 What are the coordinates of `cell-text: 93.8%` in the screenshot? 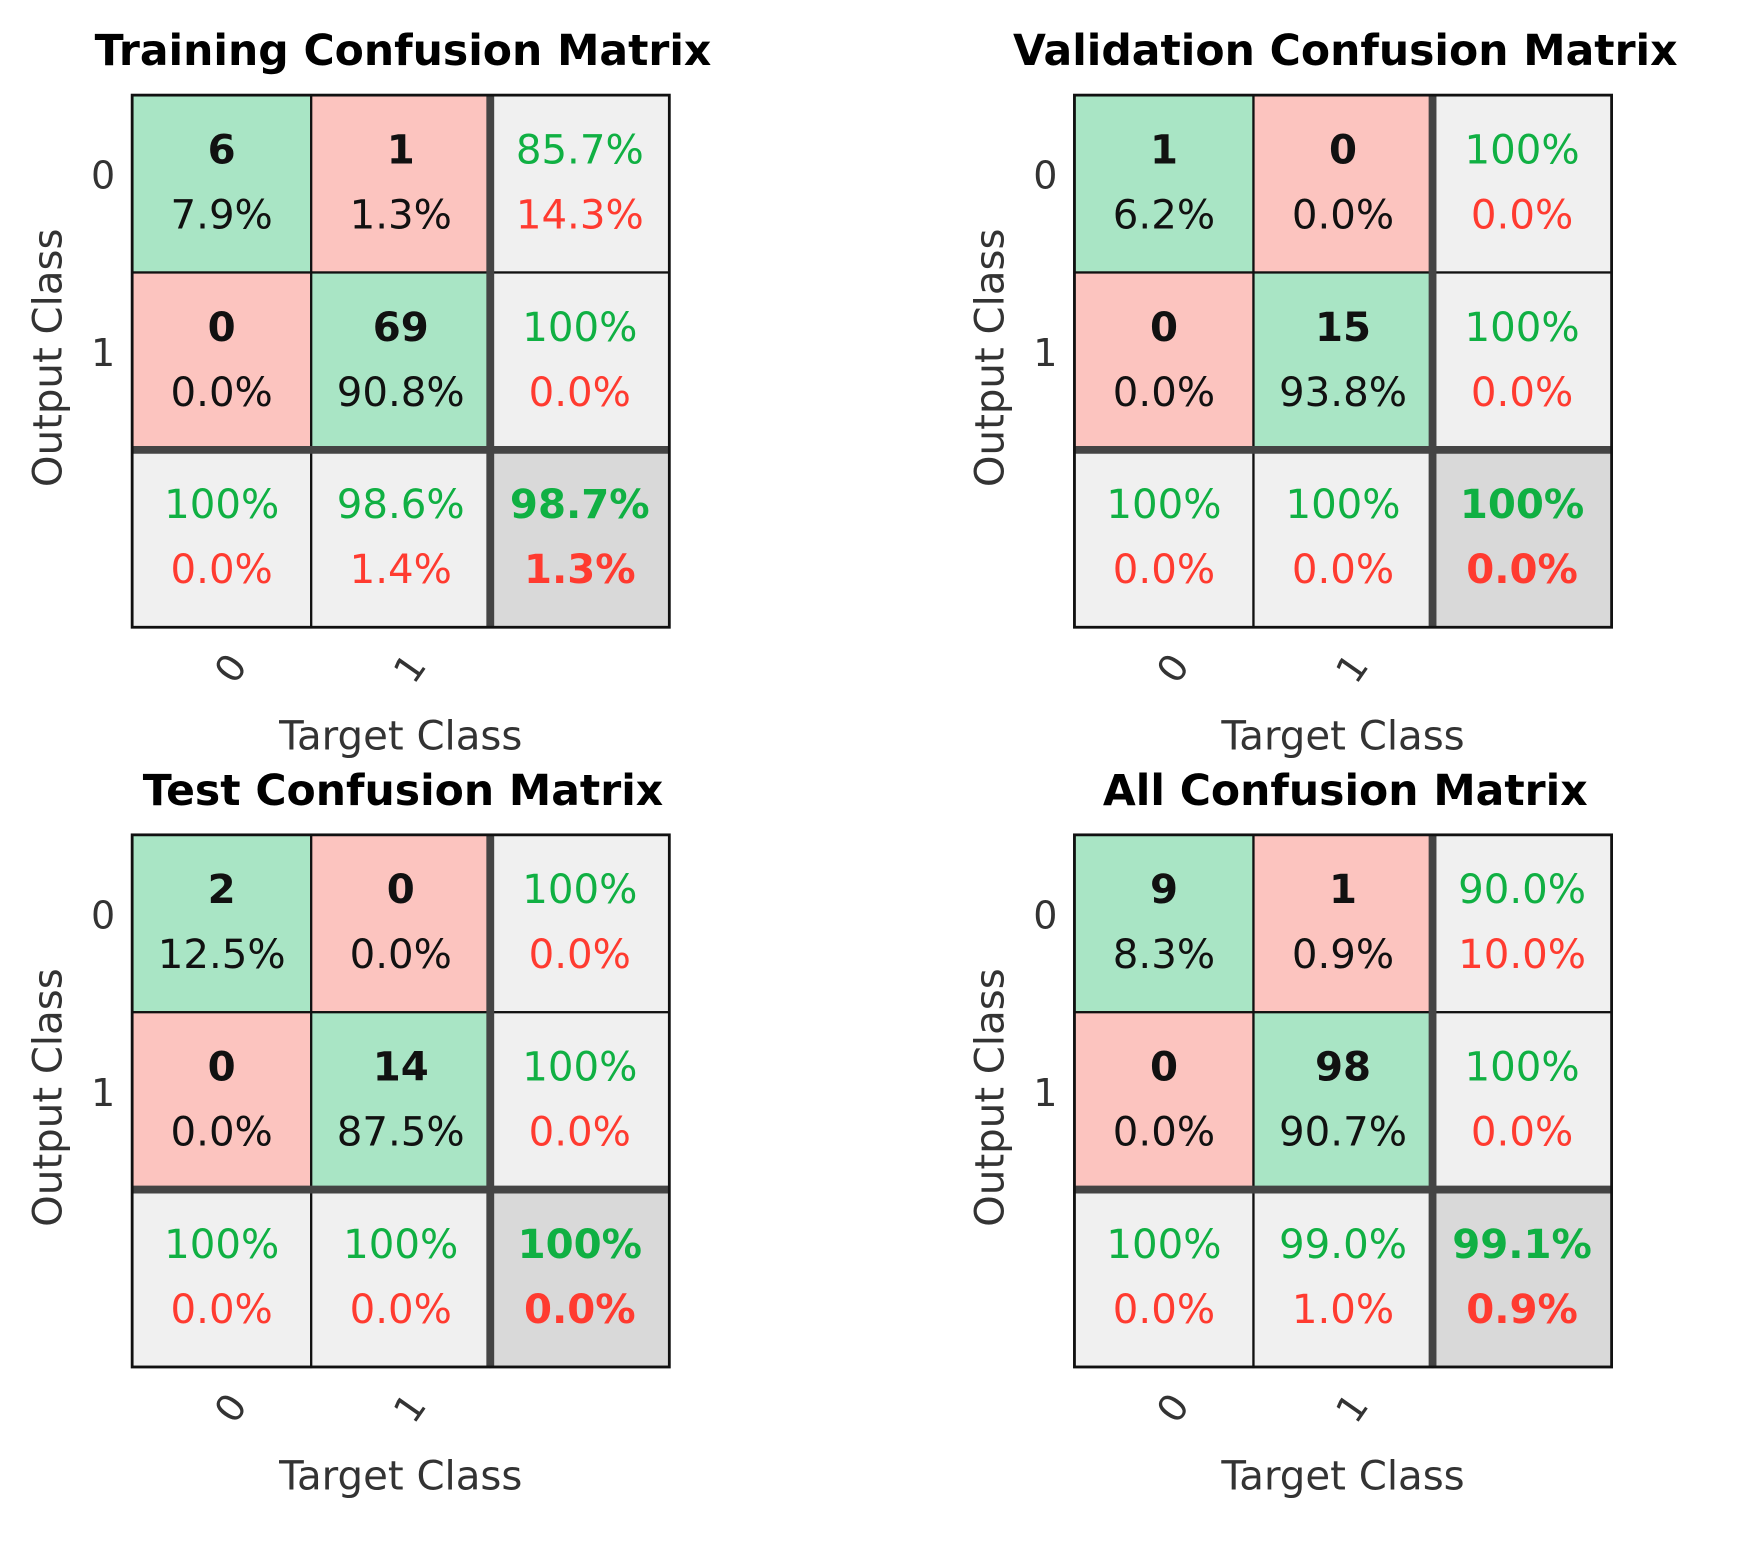 It's located at (1343, 393).